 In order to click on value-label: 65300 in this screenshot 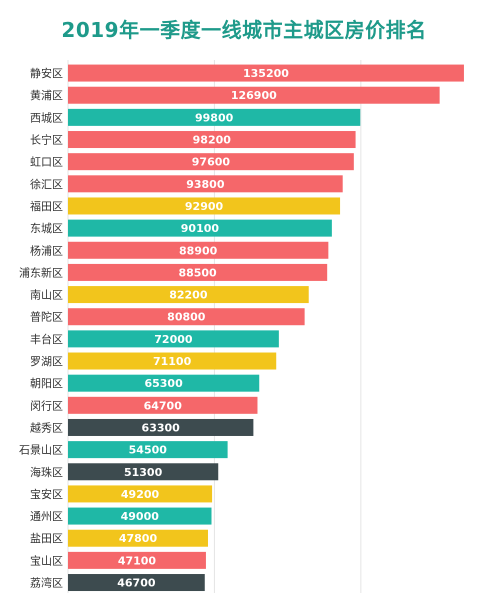, I will do `click(163, 383)`.